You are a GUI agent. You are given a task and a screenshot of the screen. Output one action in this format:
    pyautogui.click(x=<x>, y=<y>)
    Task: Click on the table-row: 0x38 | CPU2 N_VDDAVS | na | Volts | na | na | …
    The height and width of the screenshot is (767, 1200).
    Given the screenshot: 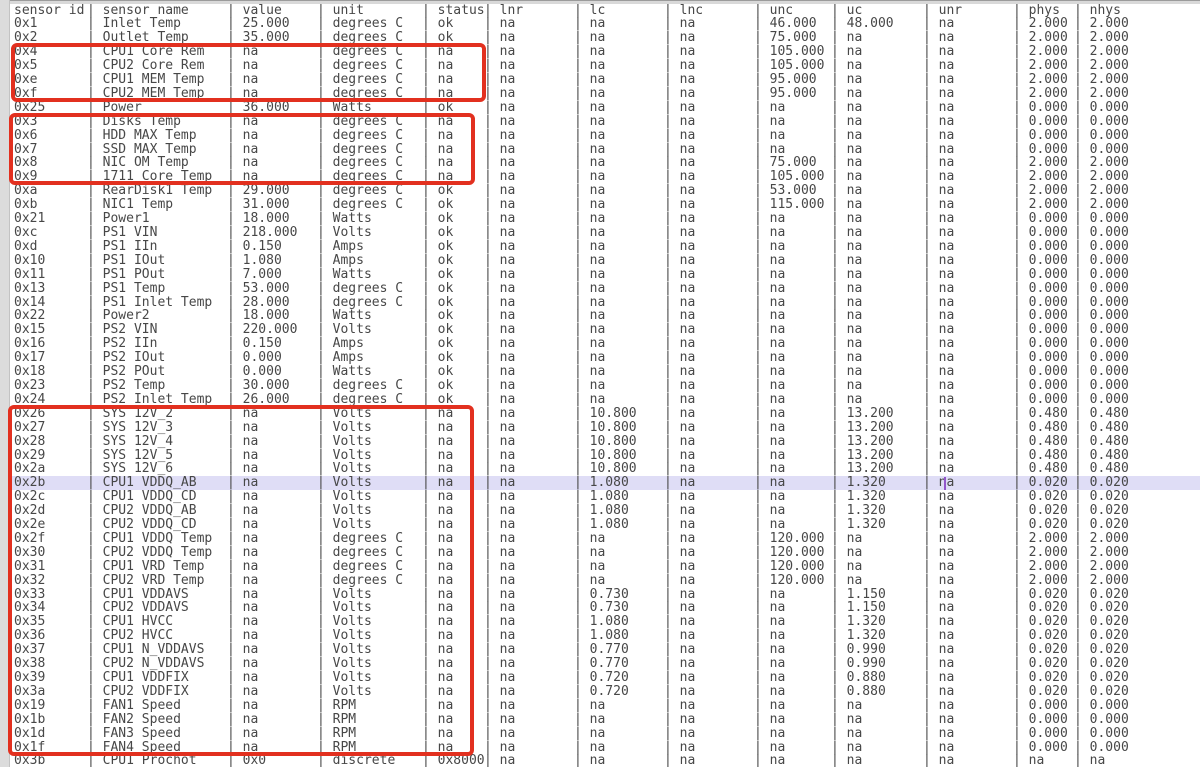 What is the action you would take?
    pyautogui.click(x=605, y=664)
    